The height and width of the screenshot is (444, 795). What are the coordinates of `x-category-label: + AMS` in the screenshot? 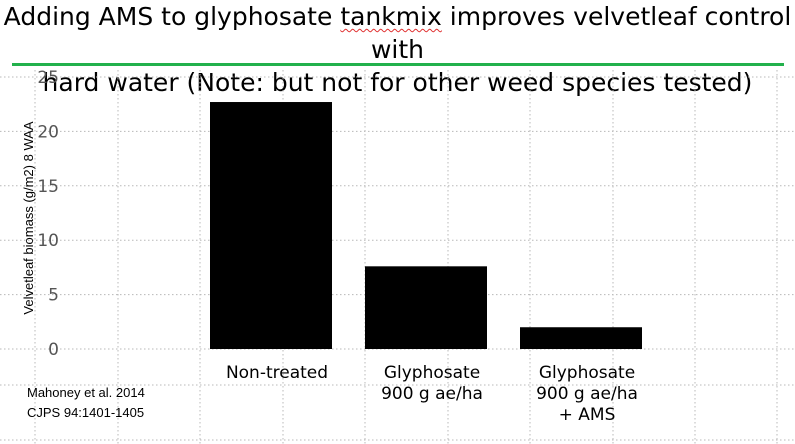 It's located at (587, 415).